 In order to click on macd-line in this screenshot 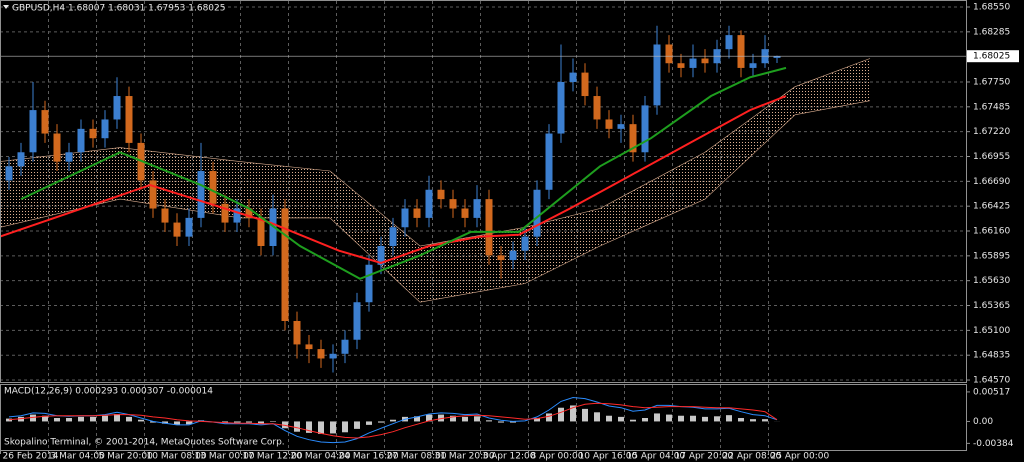, I will do `click(393, 420)`.